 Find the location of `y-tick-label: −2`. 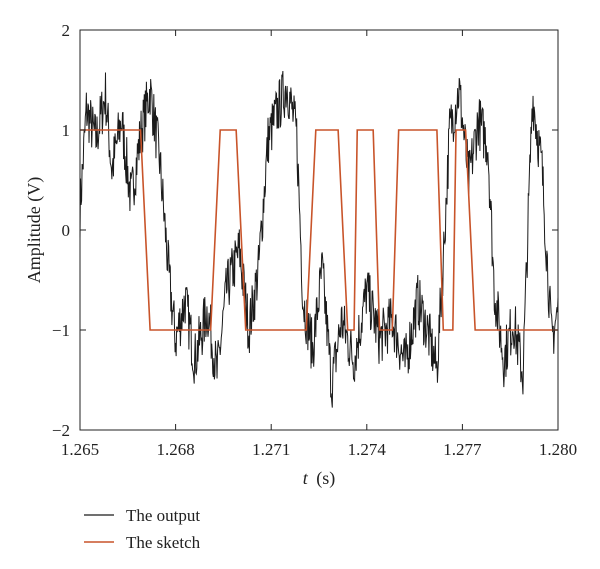

y-tick-label: −2 is located at coordinates (61, 430).